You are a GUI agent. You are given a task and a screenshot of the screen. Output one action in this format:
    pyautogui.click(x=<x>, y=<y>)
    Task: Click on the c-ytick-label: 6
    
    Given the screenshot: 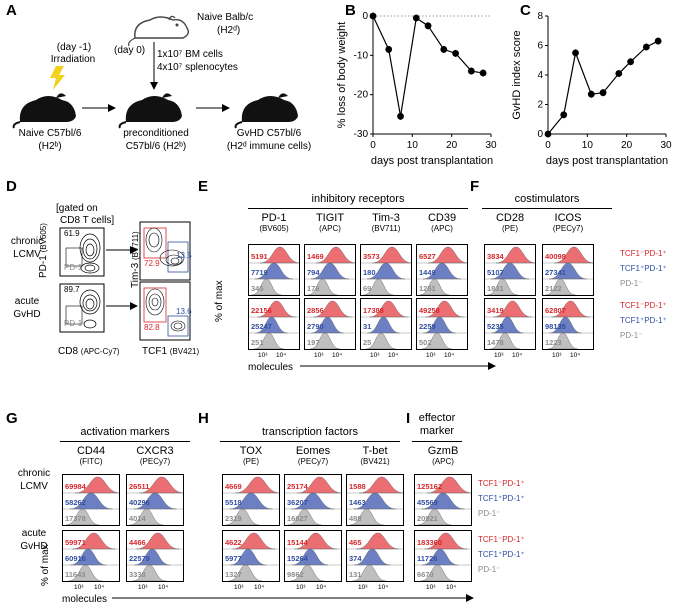 What is the action you would take?
    pyautogui.click(x=540, y=46)
    